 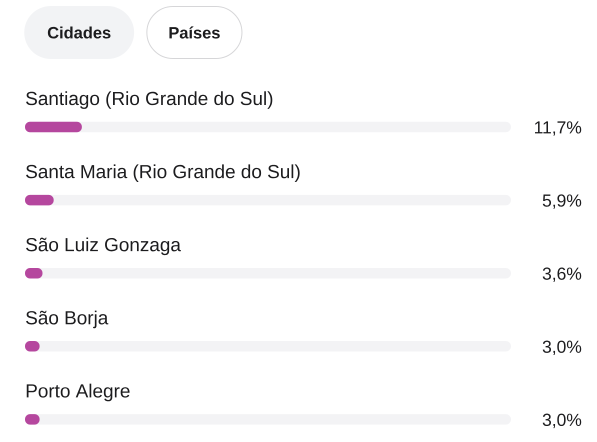 I want to click on data-label: 5,9%, so click(x=562, y=201).